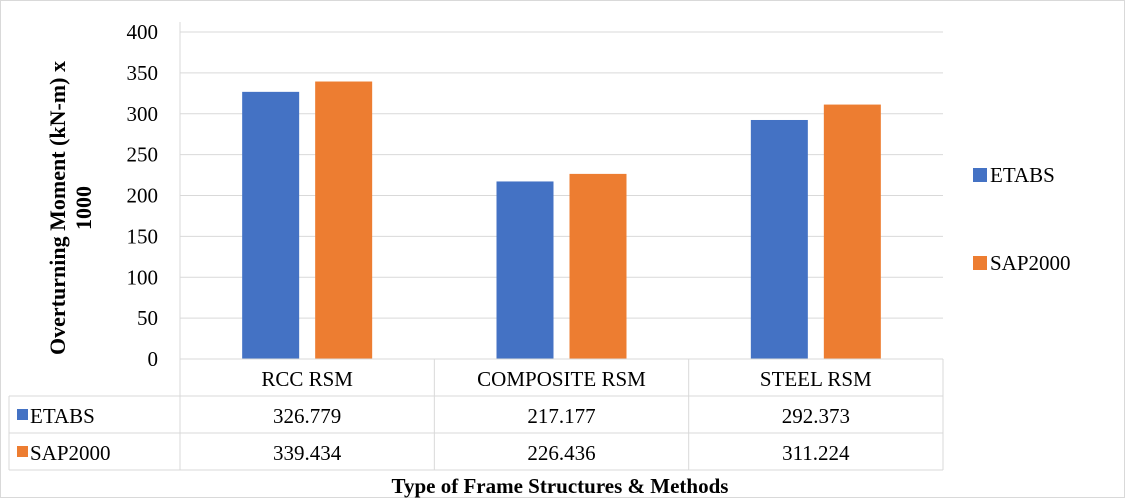  Describe the element at coordinates (816, 416) in the screenshot. I see `table-value-cell: 292.373` at that location.